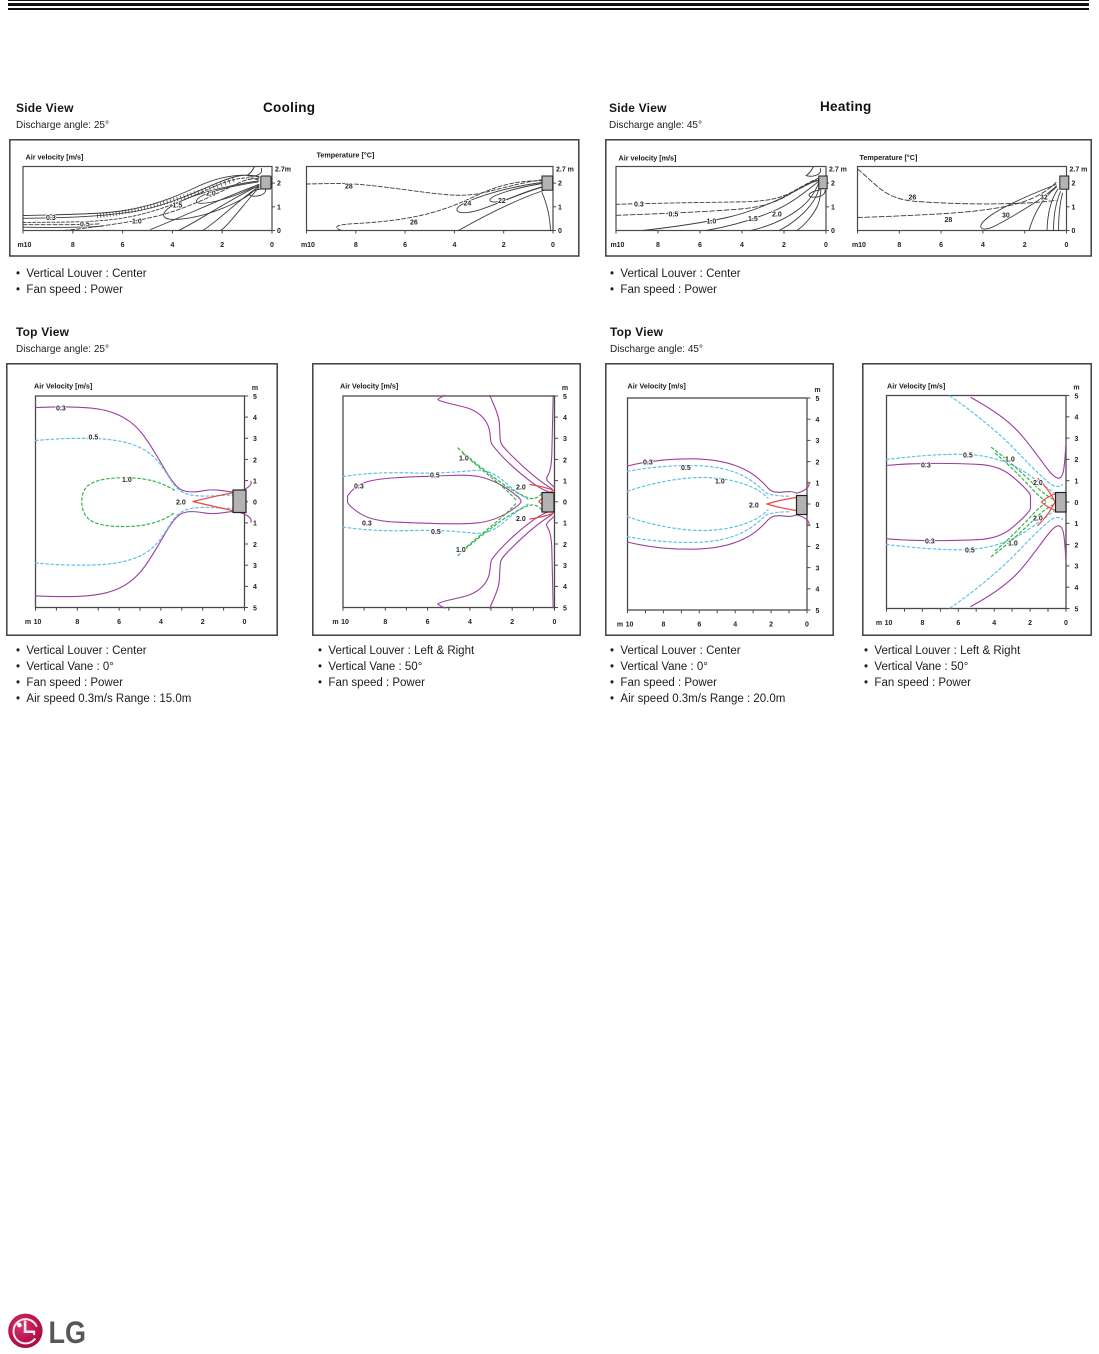 This screenshot has height=1354, width=1099. Describe the element at coordinates (889, 157) in the screenshot. I see `svg-text: Temperature [°C]` at that location.